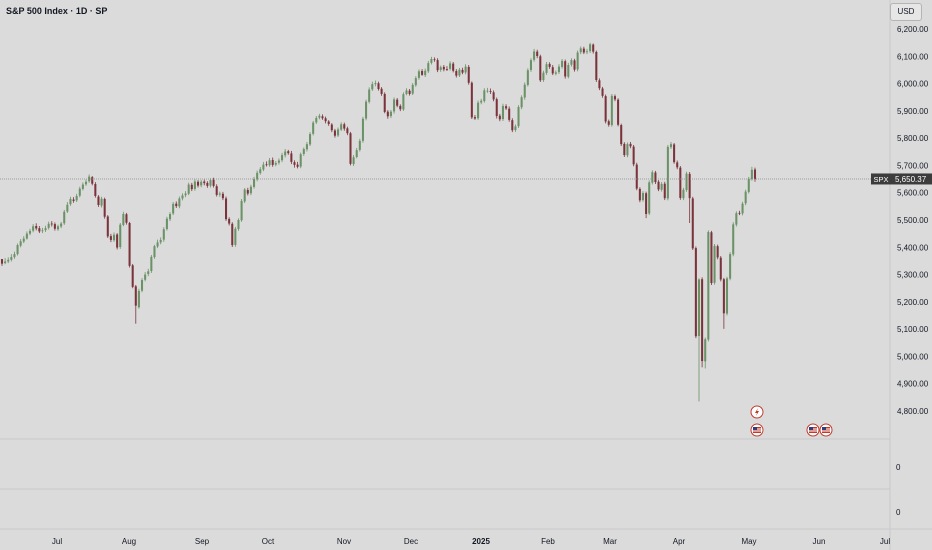  I want to click on y-tick-label: 5,200.00, so click(913, 302).